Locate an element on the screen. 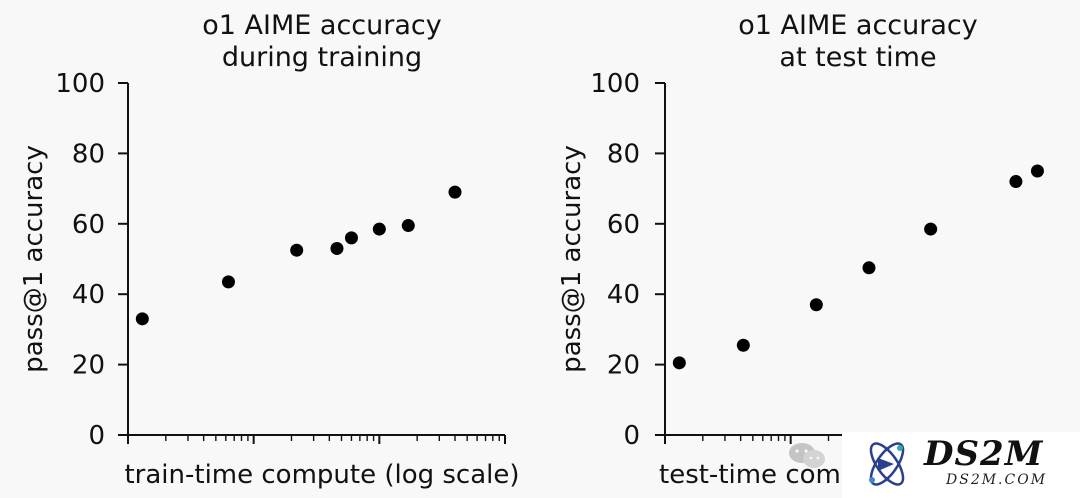  chart2-y-tick-label: 80 is located at coordinates (623, 154).